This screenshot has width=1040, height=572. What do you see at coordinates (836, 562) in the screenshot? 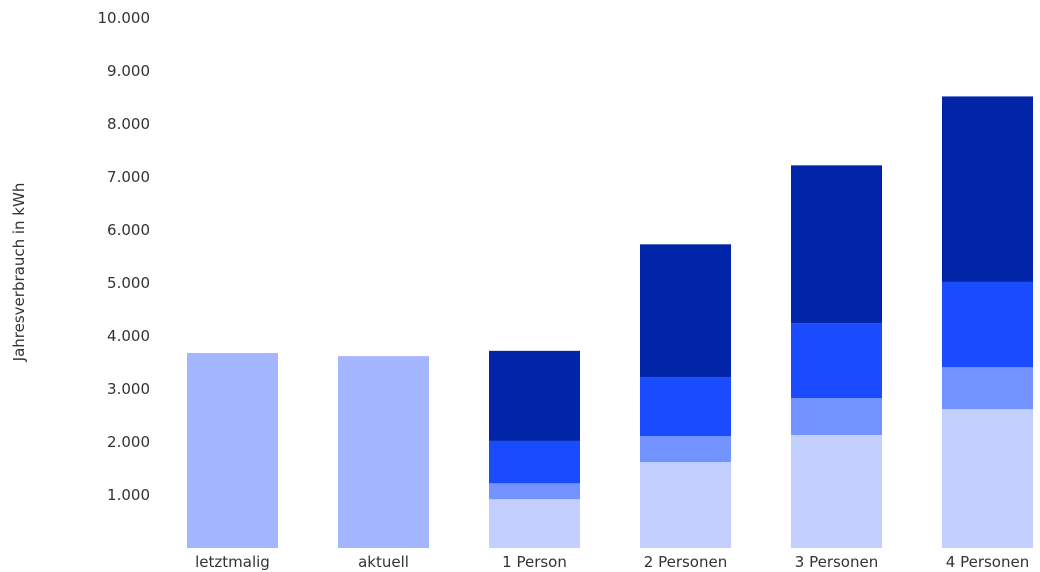
I see `x-tick-label: 3 Personen` at bounding box center [836, 562].